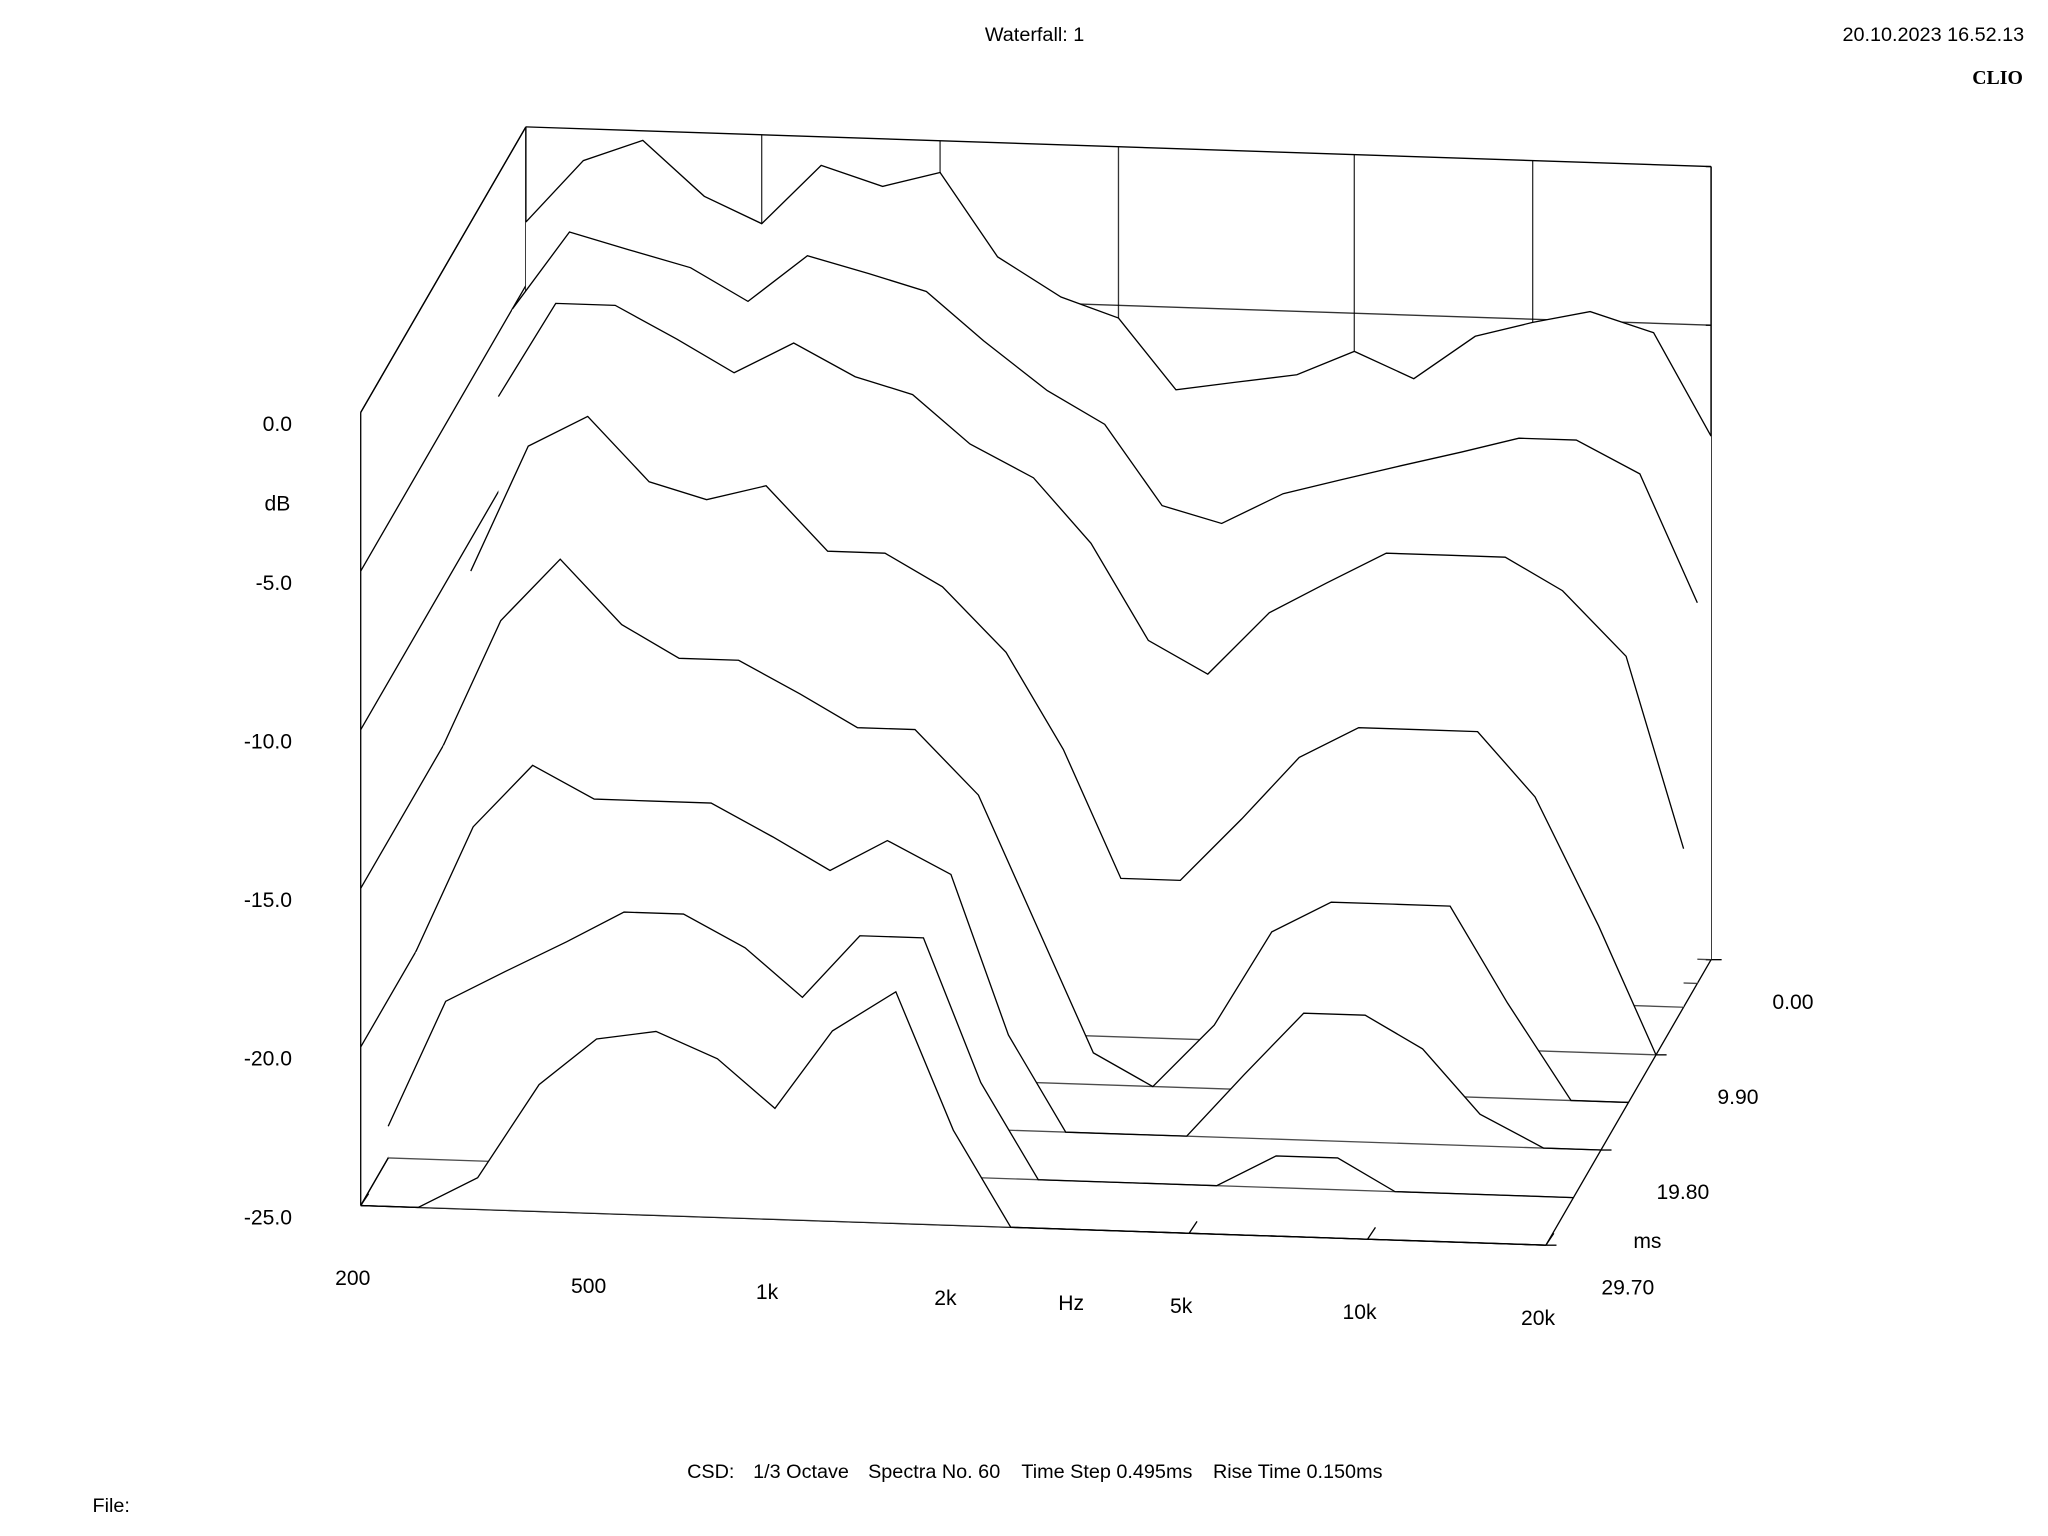  What do you see at coordinates (1538, 1318) in the screenshot?
I see `x-tick-label: 20k` at bounding box center [1538, 1318].